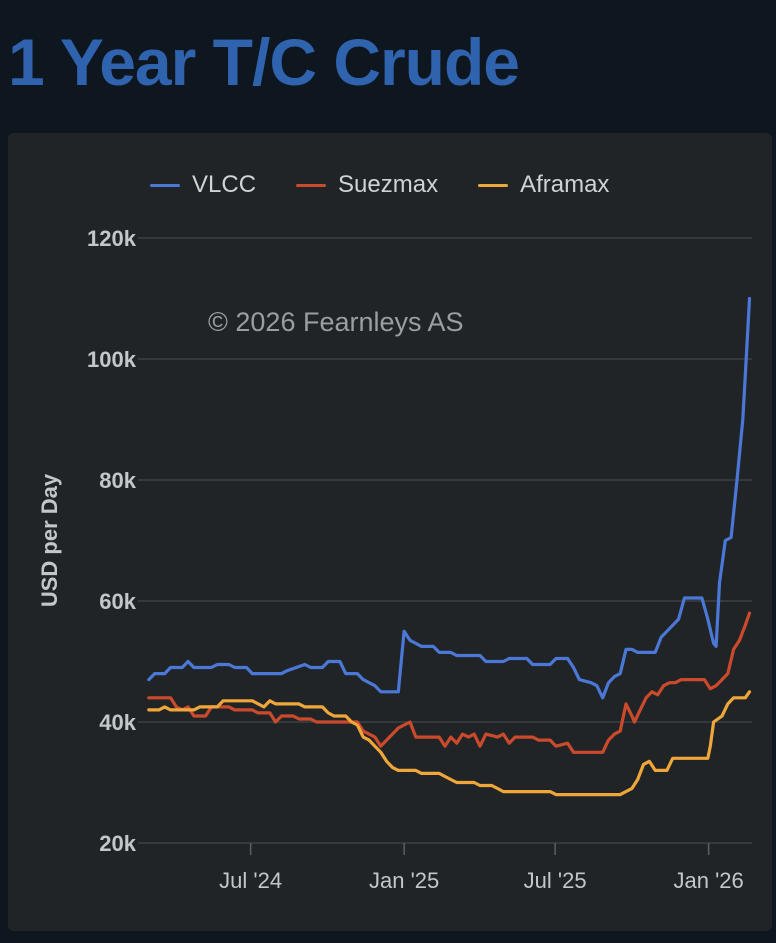  Describe the element at coordinates (264, 62) in the screenshot. I see `page-title: 1 Year T/C Crude` at that location.